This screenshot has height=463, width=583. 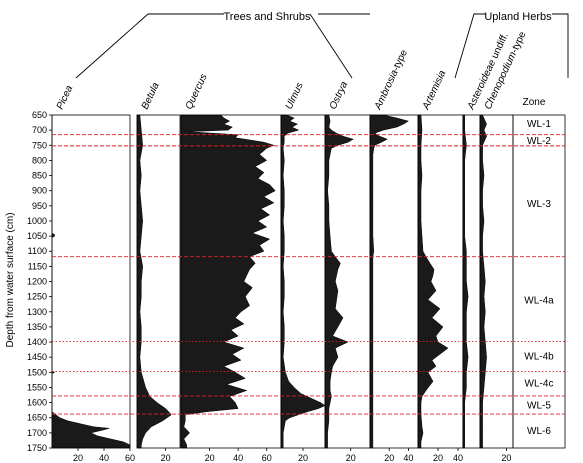 What do you see at coordinates (39, 115) in the screenshot?
I see `y-tick-label: 650` at bounding box center [39, 115].